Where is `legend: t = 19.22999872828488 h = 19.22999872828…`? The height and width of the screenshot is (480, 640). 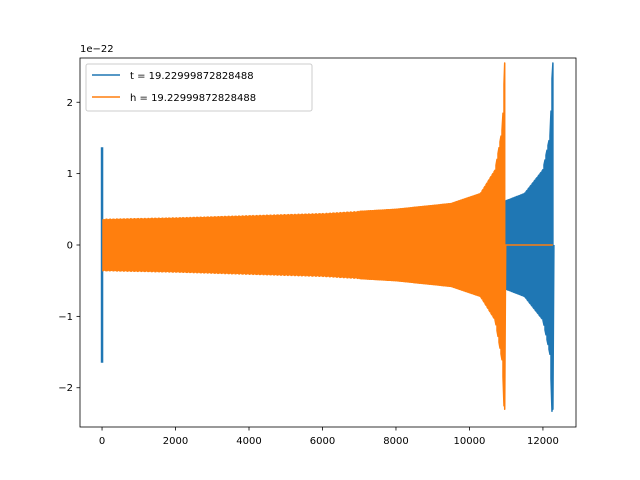 legend: t = 19.22999872828488 h = 19.22999872828… is located at coordinates (199, 87).